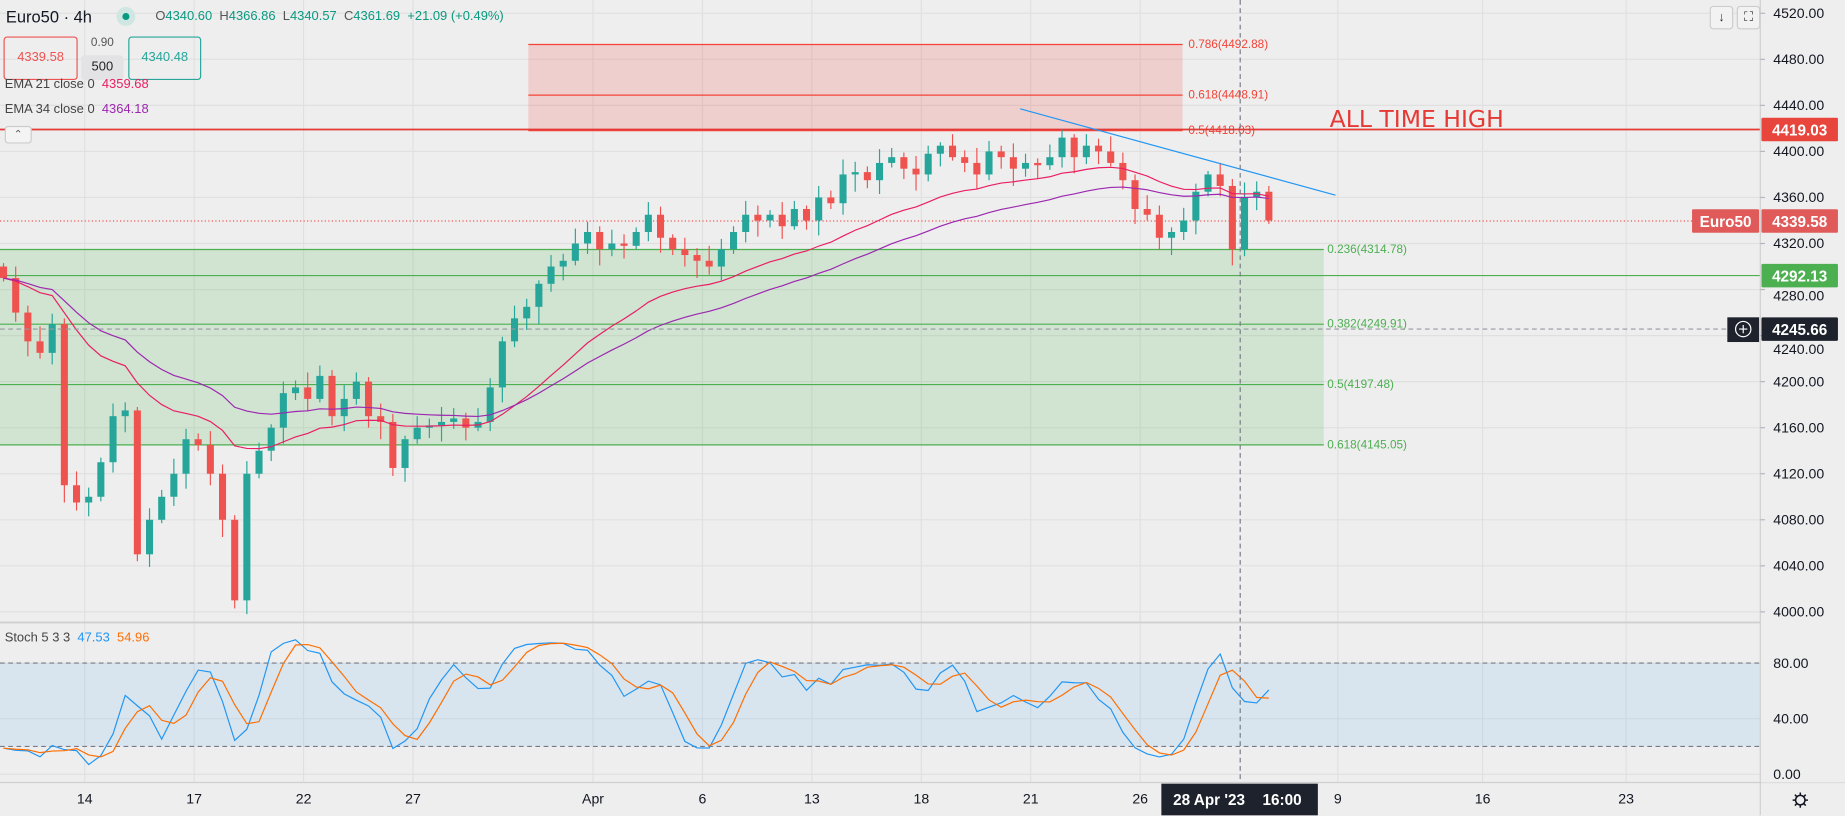 Image resolution: width=1845 pixels, height=816 pixels. Describe the element at coordinates (18, 134) in the screenshot. I see `collapse-legend-button: ⌃` at that location.